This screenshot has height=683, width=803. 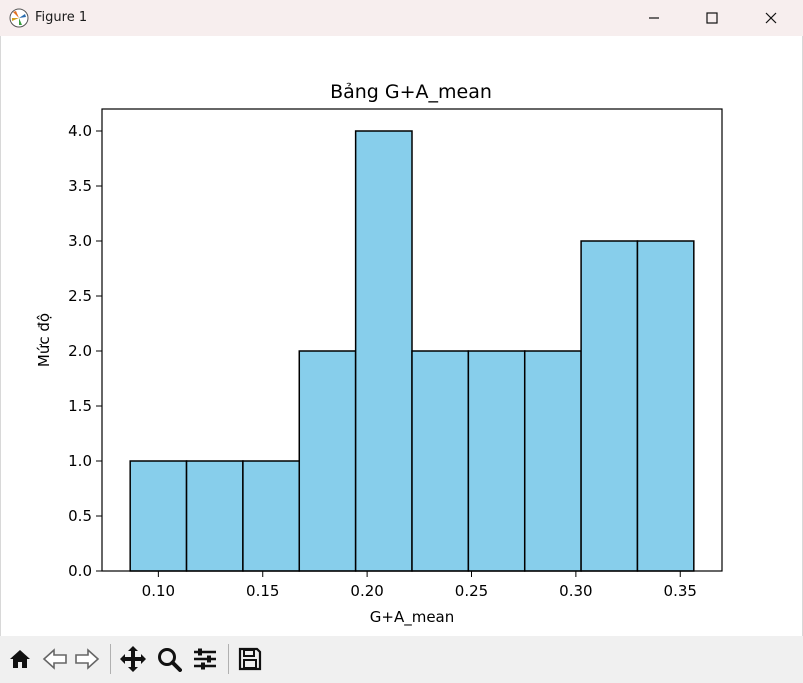 I want to click on save-icon, so click(x=250, y=659).